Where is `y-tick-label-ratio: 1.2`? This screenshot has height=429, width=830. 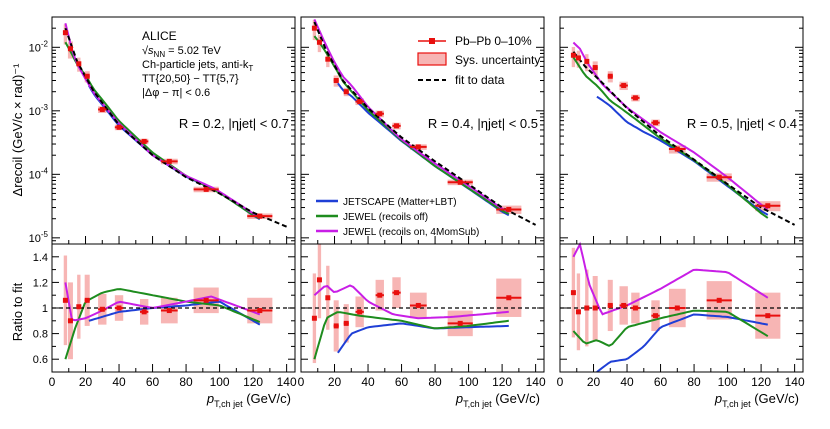 y-tick-label-ratio: 1.2 is located at coordinates (40, 283).